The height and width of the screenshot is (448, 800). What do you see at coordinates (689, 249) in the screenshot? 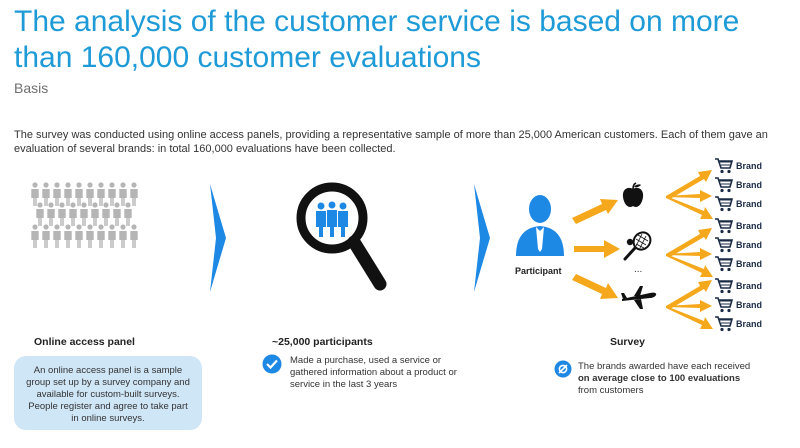
I see `brand-arrows` at bounding box center [689, 249].